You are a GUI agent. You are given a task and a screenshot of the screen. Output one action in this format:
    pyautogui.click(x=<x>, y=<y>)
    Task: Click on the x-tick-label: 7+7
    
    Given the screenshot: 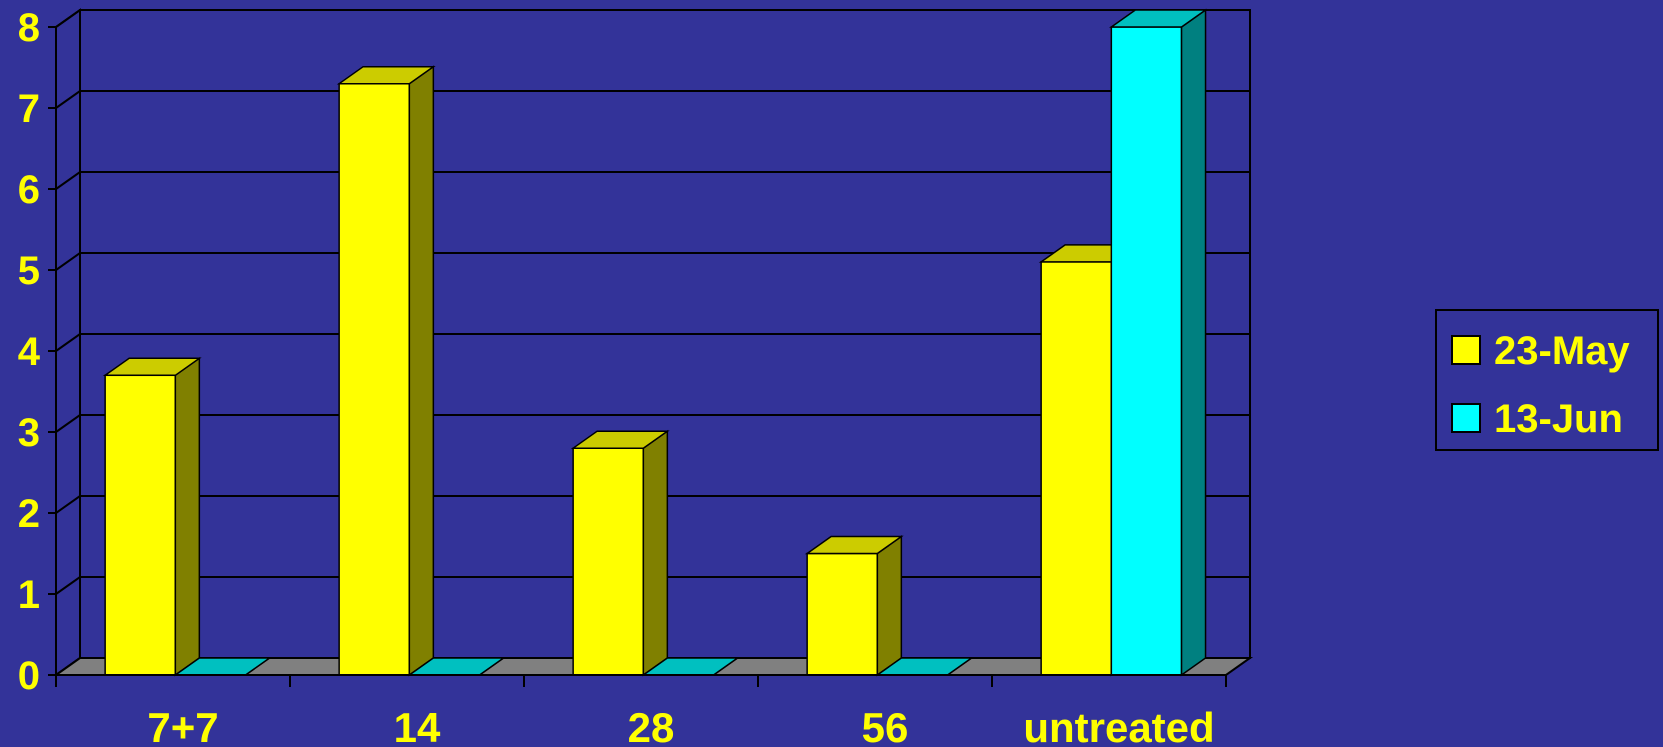 What is the action you would take?
    pyautogui.click(x=182, y=725)
    